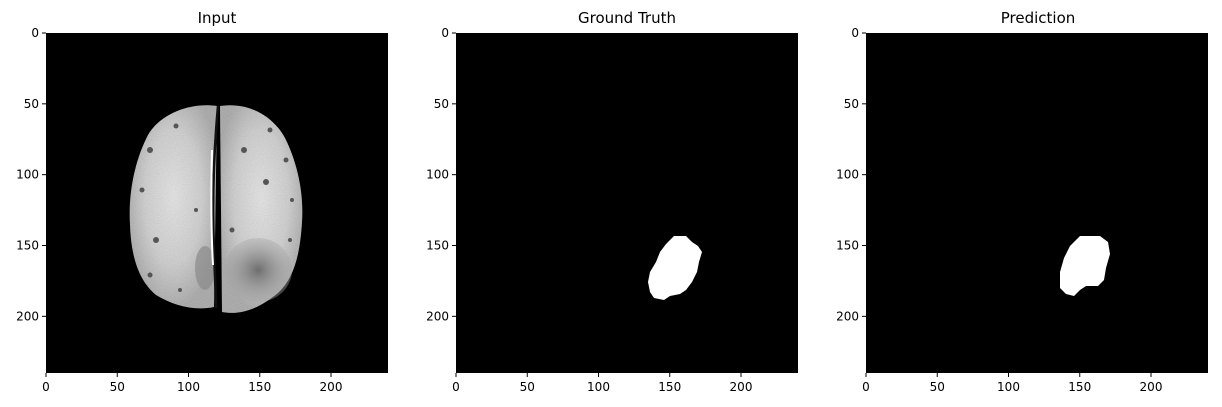 Image resolution: width=1222 pixels, height=407 pixels. I want to click on midline-bright, so click(212, 207).